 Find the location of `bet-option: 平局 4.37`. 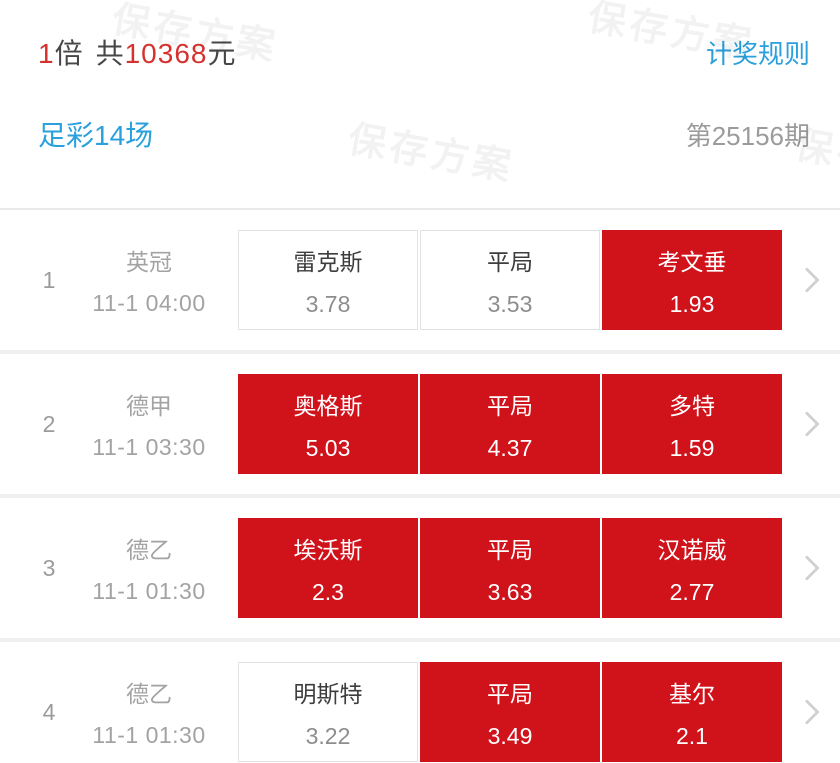

bet-option: 平局 4.37 is located at coordinates (510, 424).